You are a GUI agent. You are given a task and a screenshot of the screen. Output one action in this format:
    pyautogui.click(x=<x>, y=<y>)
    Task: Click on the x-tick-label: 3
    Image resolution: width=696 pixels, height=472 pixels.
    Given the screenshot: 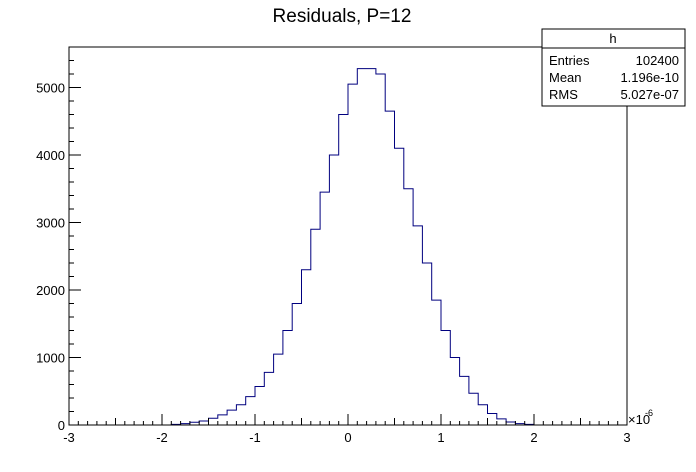 What is the action you would take?
    pyautogui.click(x=626, y=437)
    